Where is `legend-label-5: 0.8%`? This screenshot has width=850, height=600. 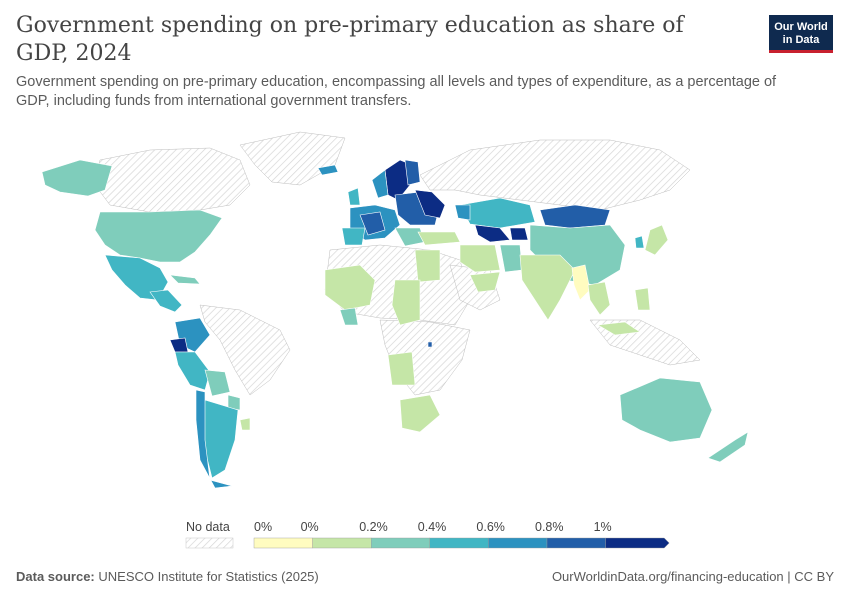 legend-label-5: 0.8% is located at coordinates (549, 527).